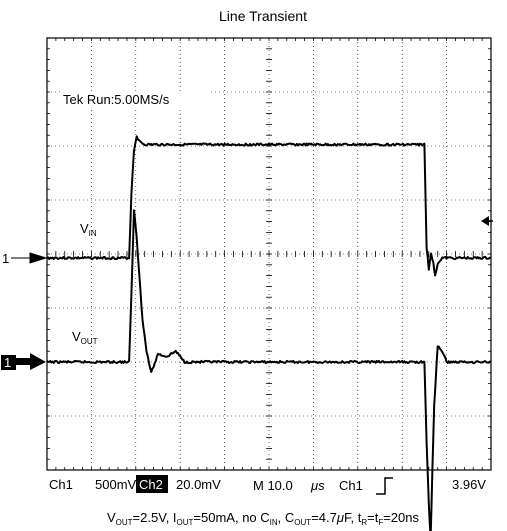 This screenshot has height=531, width=507. What do you see at coordinates (85, 337) in the screenshot?
I see `vout-label: VOUT` at bounding box center [85, 337].